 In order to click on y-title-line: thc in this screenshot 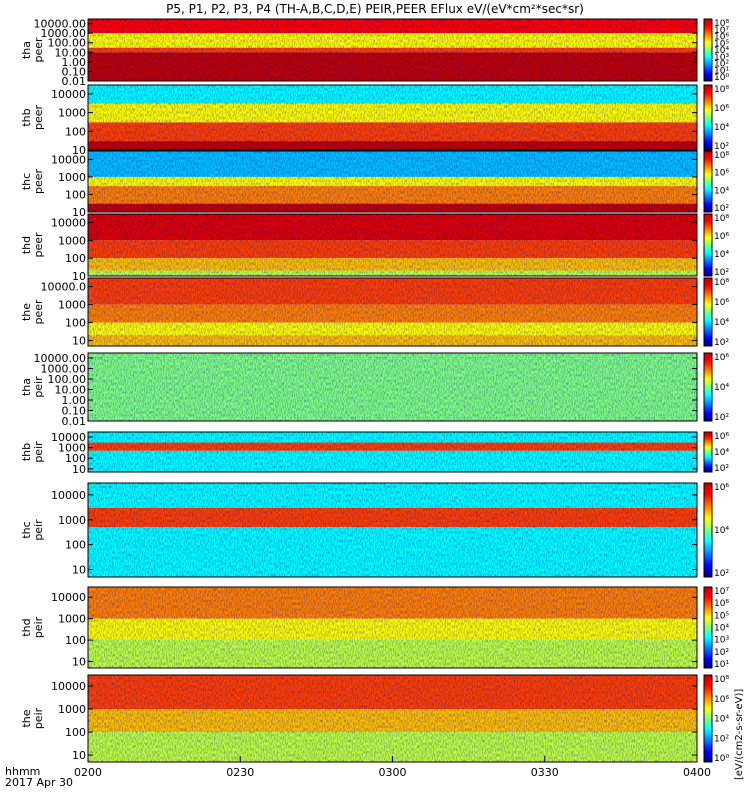, I will do `click(26, 529)`.